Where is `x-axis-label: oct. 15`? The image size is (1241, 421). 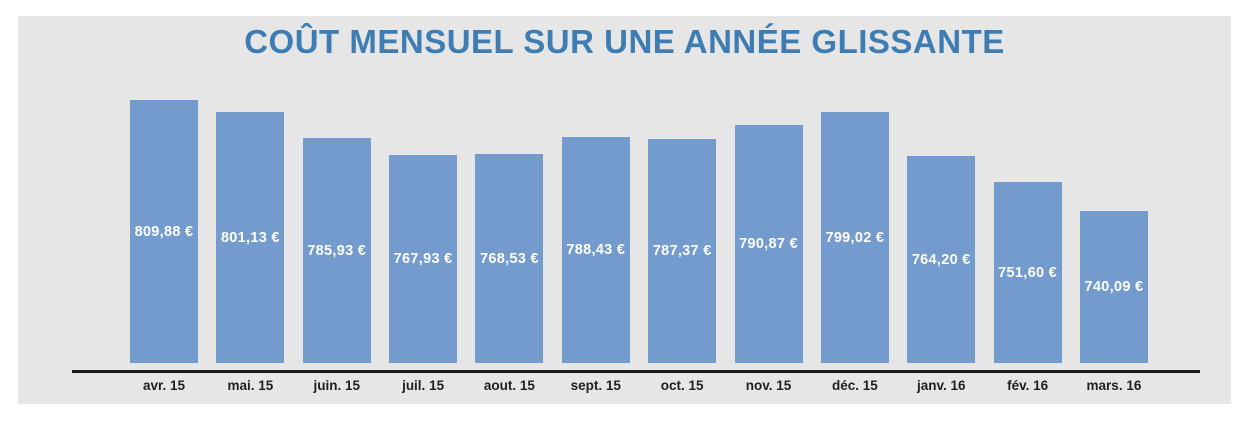
x-axis-label: oct. 15 is located at coordinates (682, 385).